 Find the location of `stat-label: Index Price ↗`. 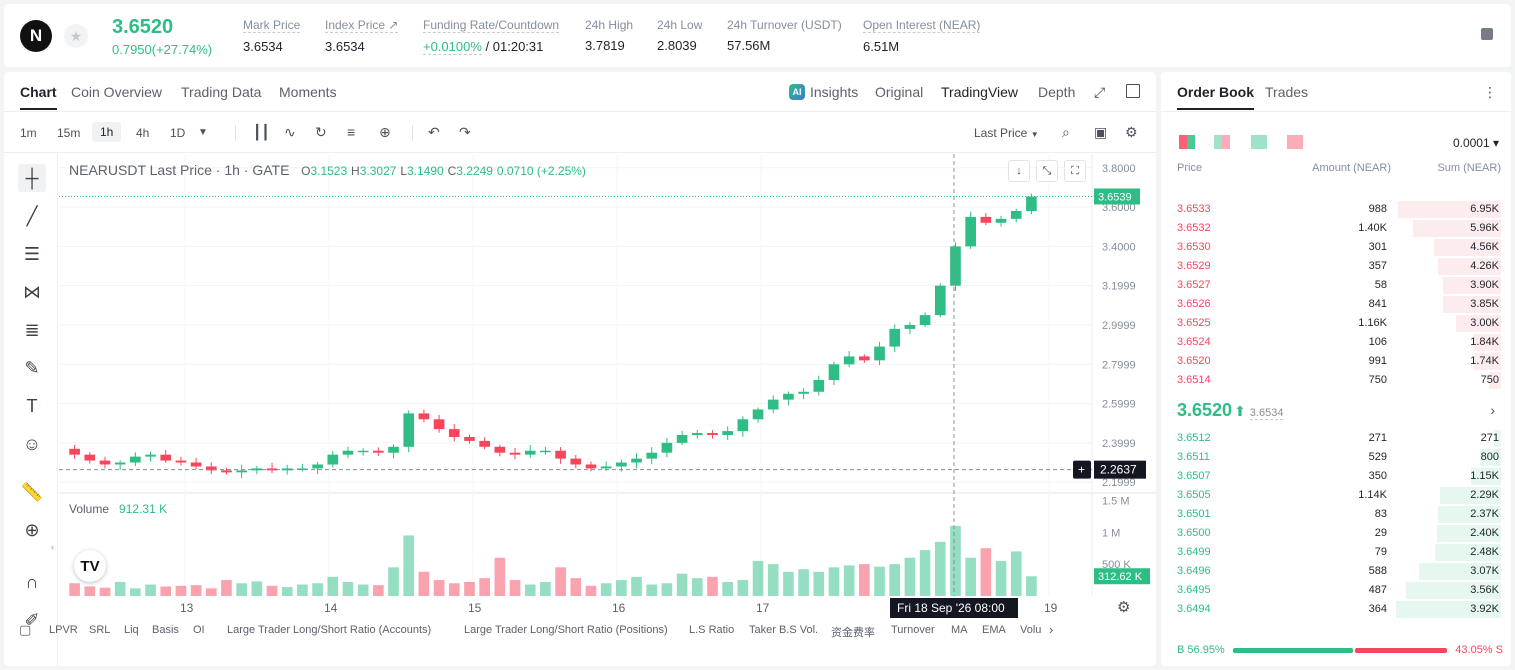

stat-label: Index Price ↗ is located at coordinates (362, 25).